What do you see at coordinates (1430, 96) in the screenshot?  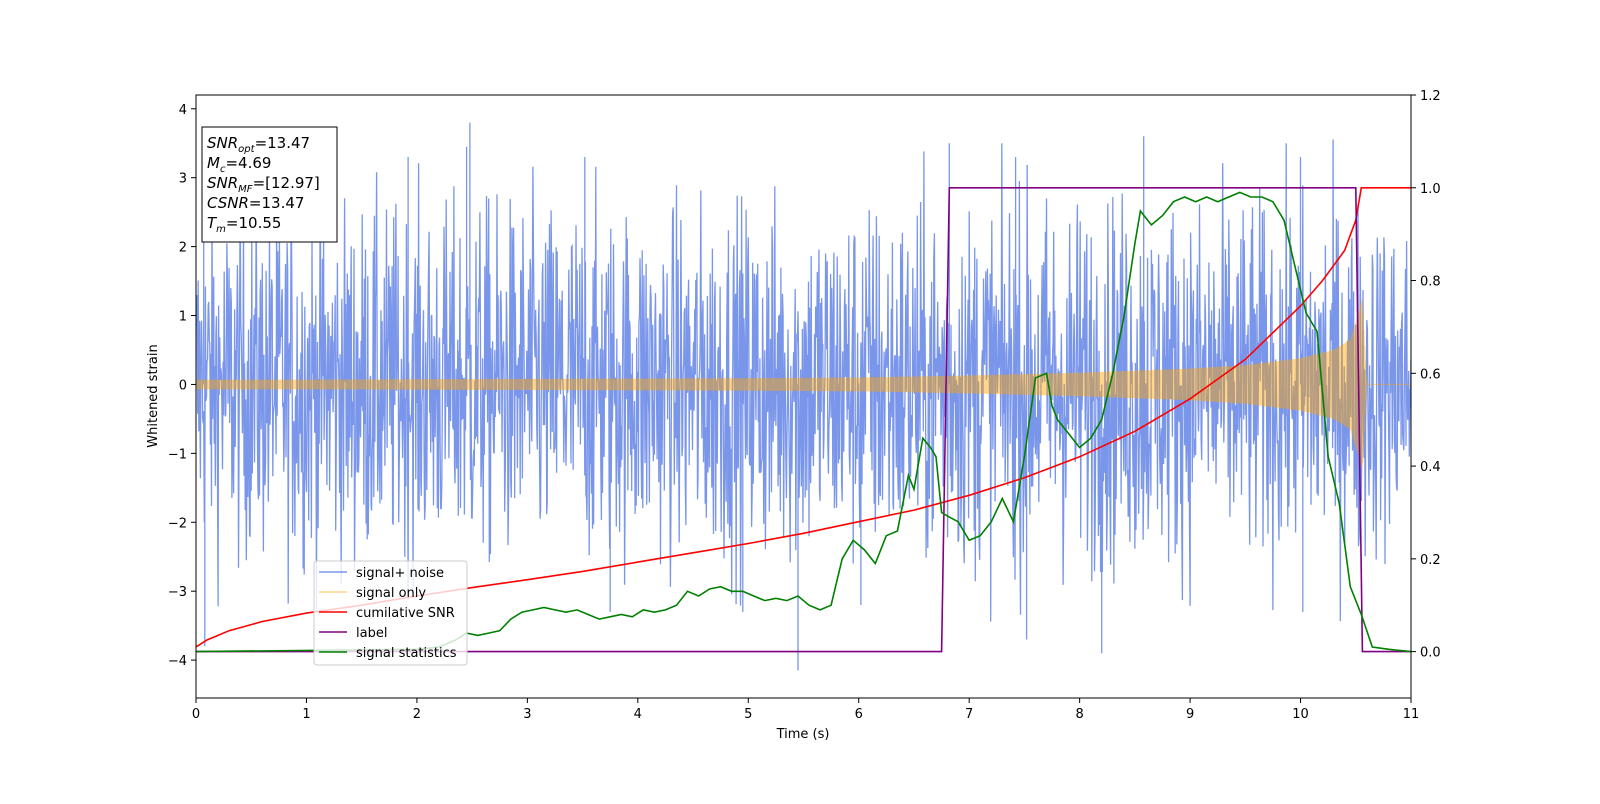 I see `y2-tick-label: 1.2` at bounding box center [1430, 96].